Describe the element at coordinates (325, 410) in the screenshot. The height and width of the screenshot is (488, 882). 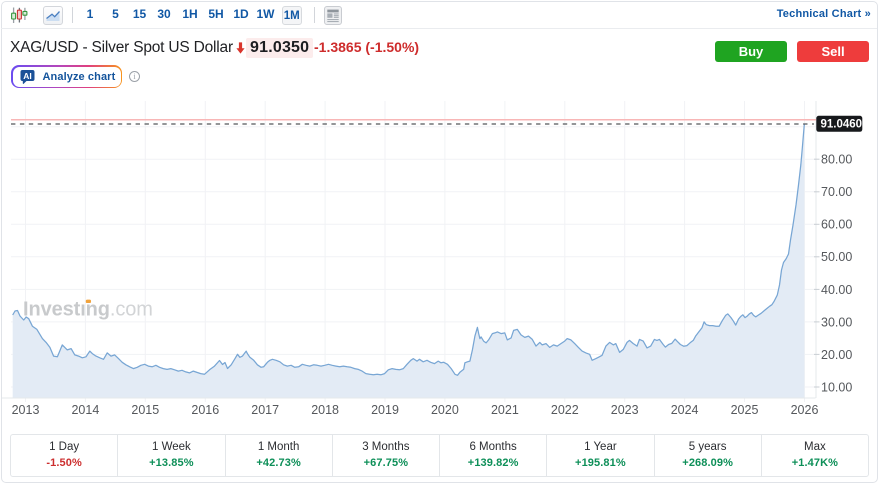
I see `svg-text: 2018` at that location.